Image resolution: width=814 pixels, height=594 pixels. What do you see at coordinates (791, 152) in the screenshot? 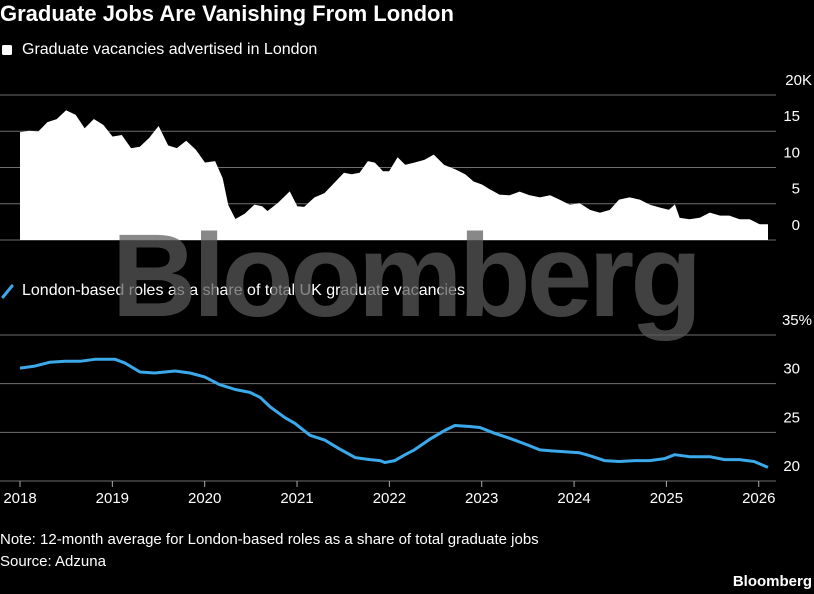
I see `y-tick-label: 10` at bounding box center [791, 152].